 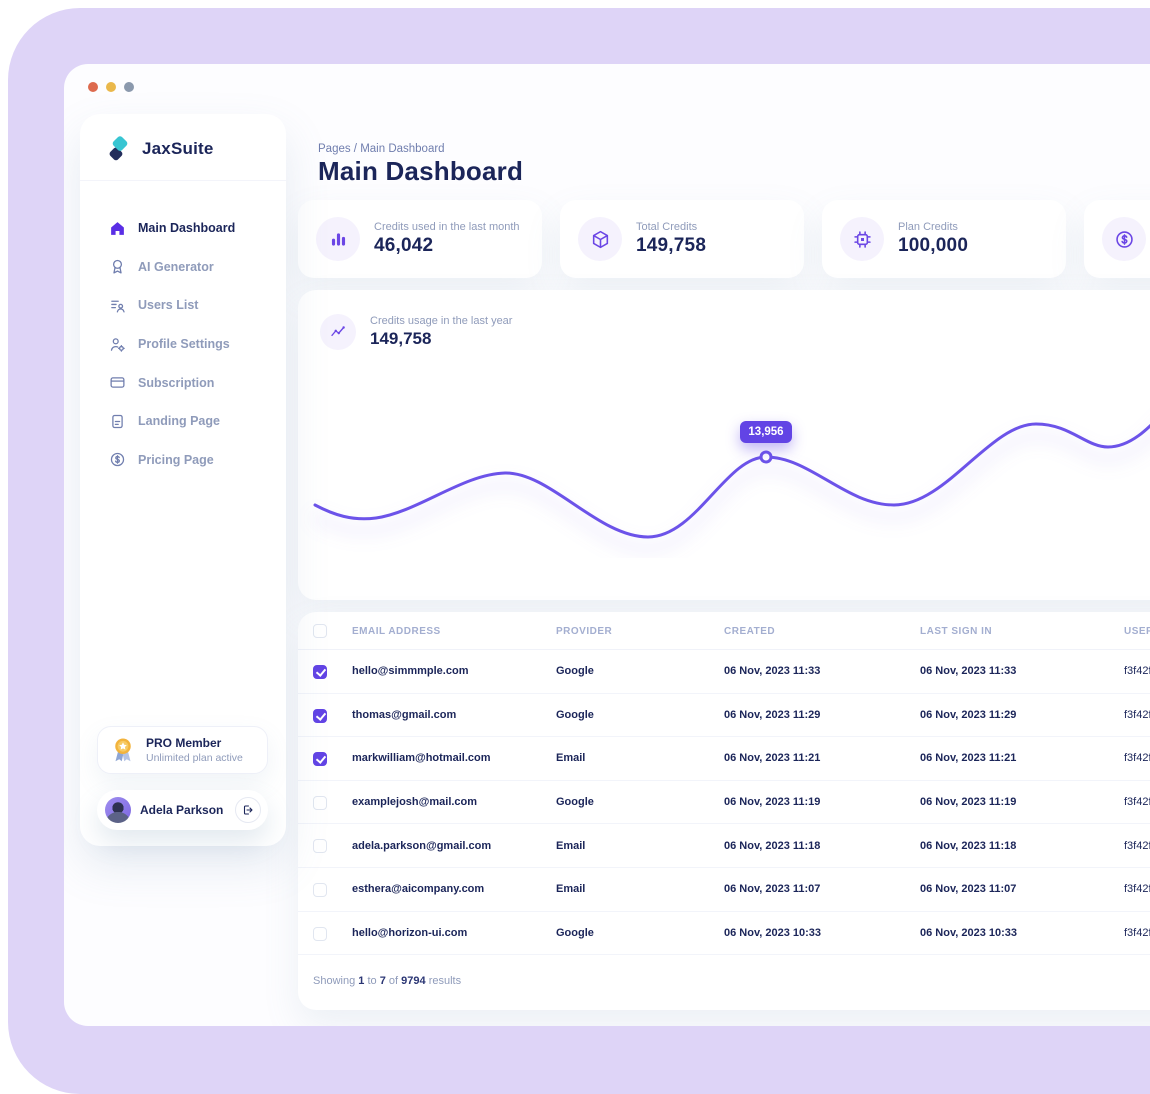 I want to click on award-icon, so click(x=117, y=266).